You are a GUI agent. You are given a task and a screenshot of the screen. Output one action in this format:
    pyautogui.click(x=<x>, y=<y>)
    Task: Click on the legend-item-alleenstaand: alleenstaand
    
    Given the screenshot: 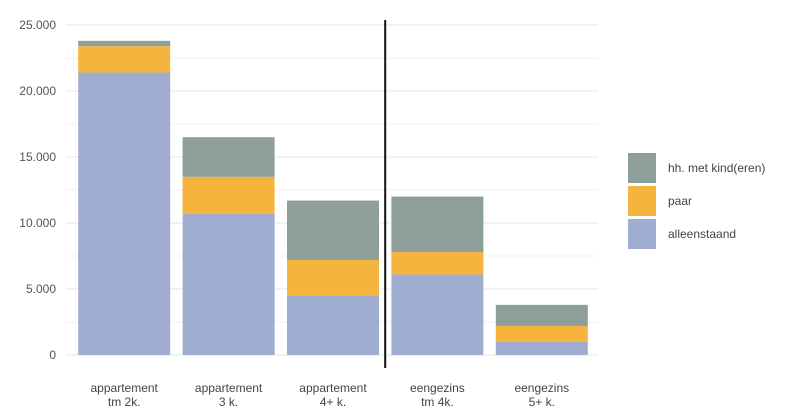 What is the action you would take?
    pyautogui.click(x=696, y=234)
    